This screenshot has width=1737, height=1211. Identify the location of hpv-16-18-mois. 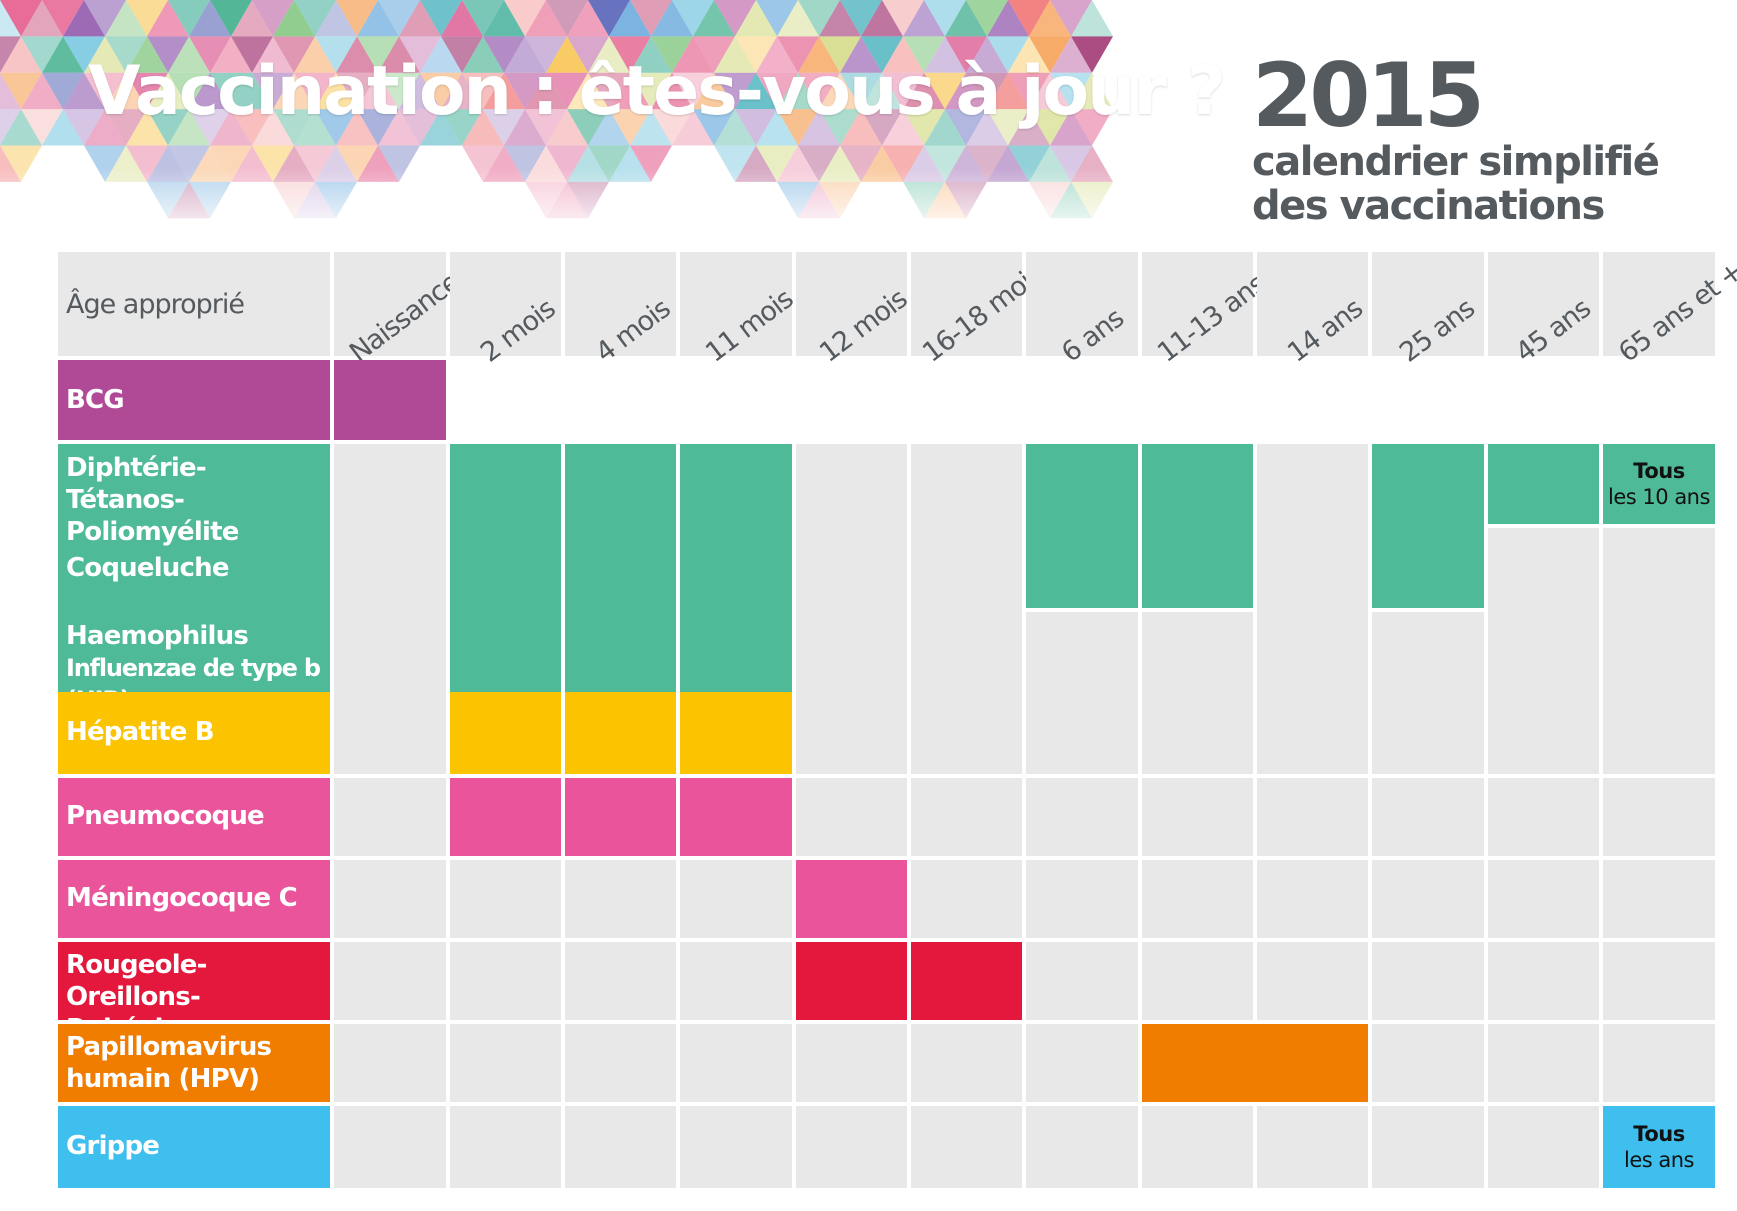
(966, 1063).